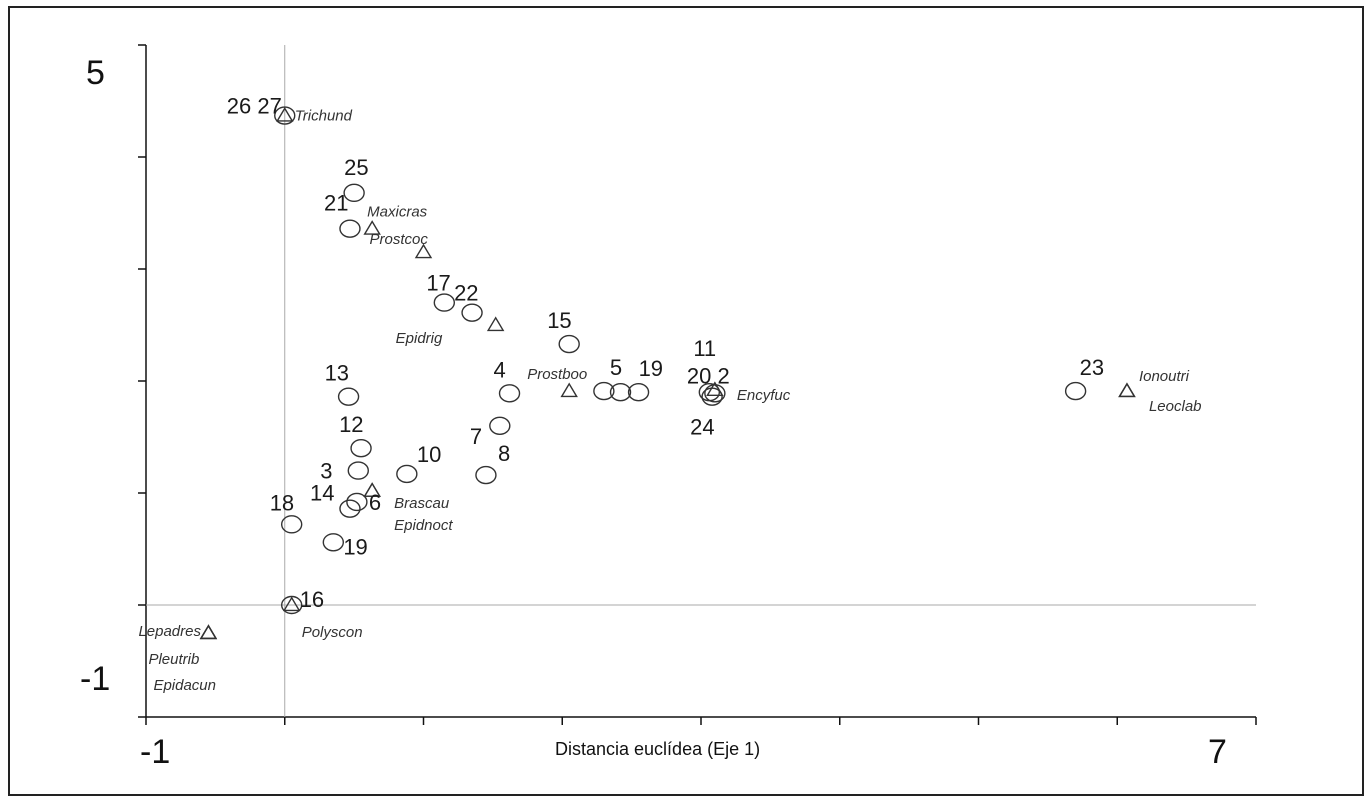  What do you see at coordinates (155, 752) in the screenshot?
I see `x-tick-label-left: -1` at bounding box center [155, 752].